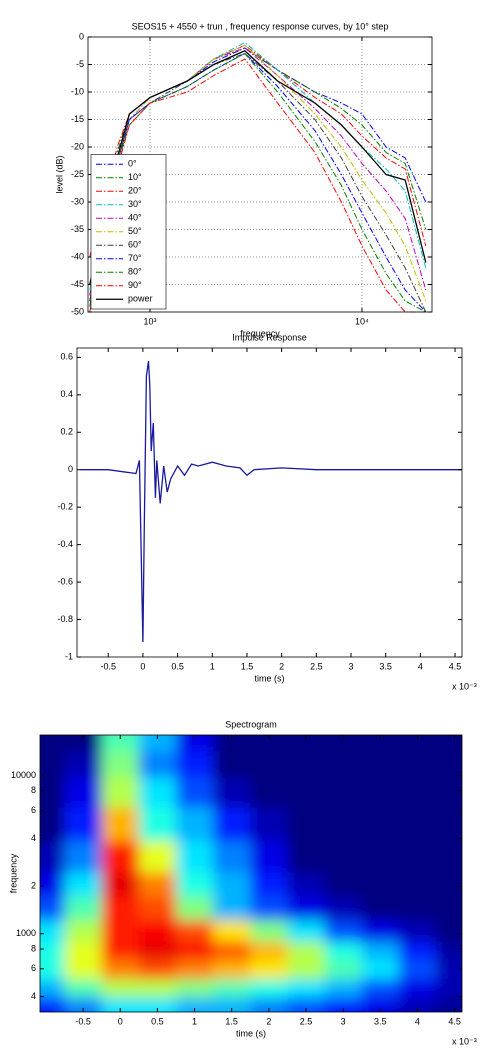 Image resolution: width=491 pixels, height=1062 pixels. Describe the element at coordinates (33, 790) in the screenshot. I see `y-tick-label: 8` at that location.